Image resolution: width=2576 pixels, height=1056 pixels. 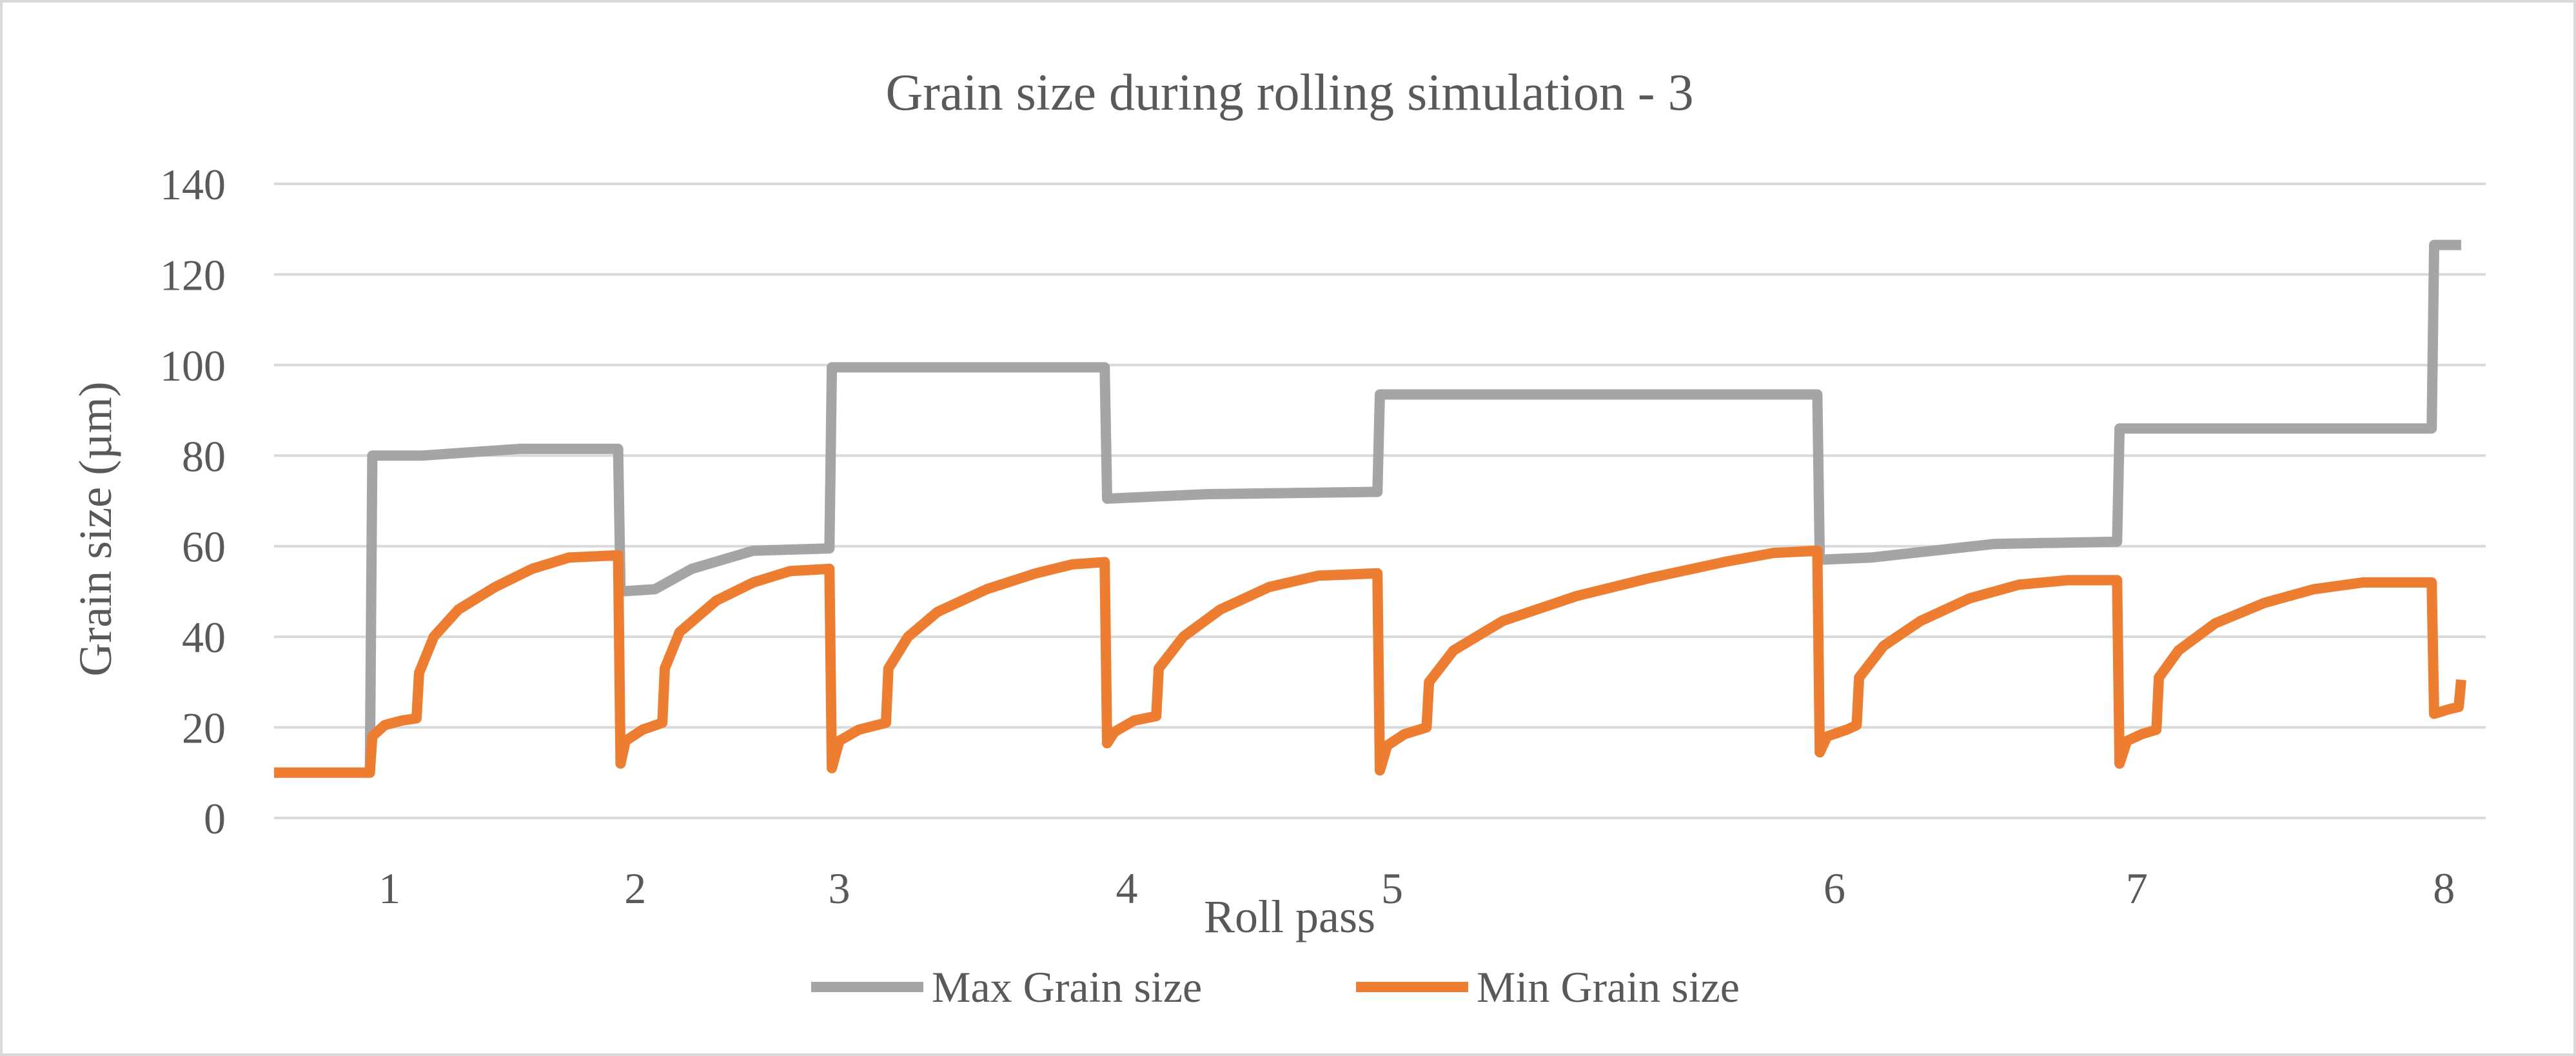 I want to click on x-tick-label: 2, so click(x=635, y=888).